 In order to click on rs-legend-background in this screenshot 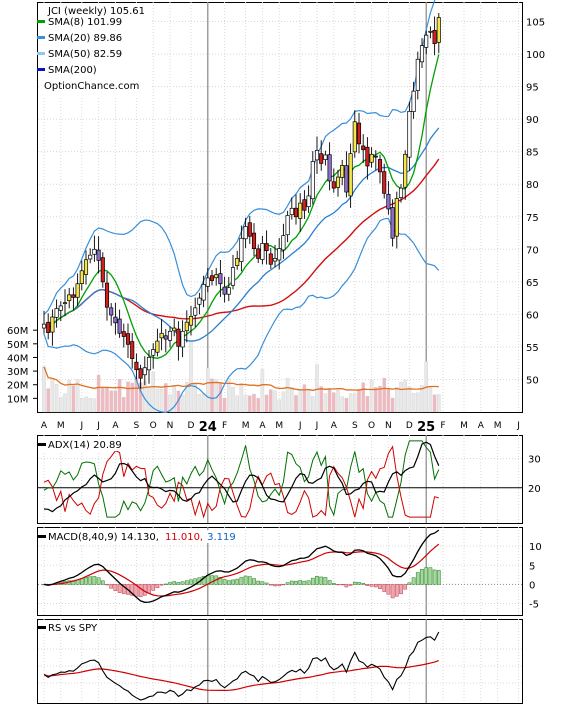, I will do `click(72, 627)`.